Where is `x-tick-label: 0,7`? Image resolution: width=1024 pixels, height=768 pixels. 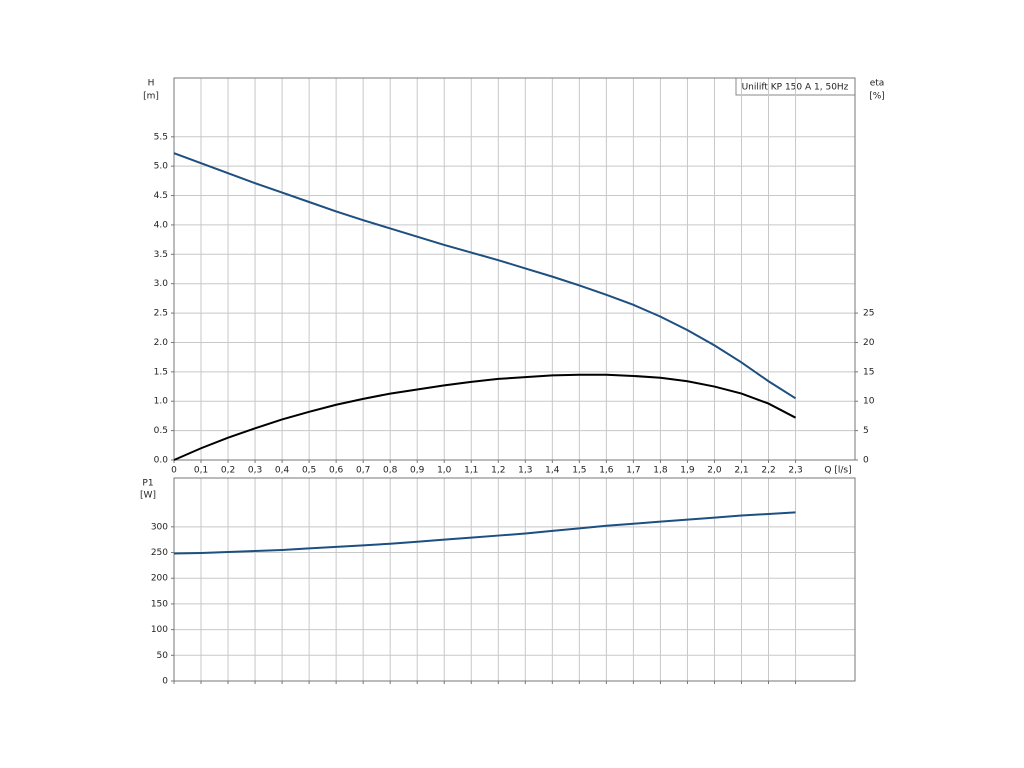 x-tick-label: 0,7 is located at coordinates (363, 471).